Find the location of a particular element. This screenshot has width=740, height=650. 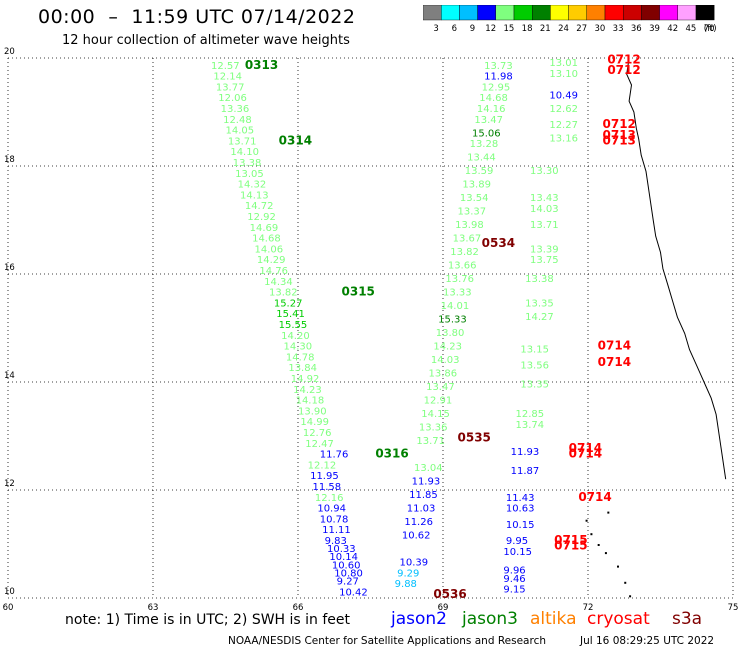

wave-height-obs-63: 13.37 is located at coordinates (472, 212).